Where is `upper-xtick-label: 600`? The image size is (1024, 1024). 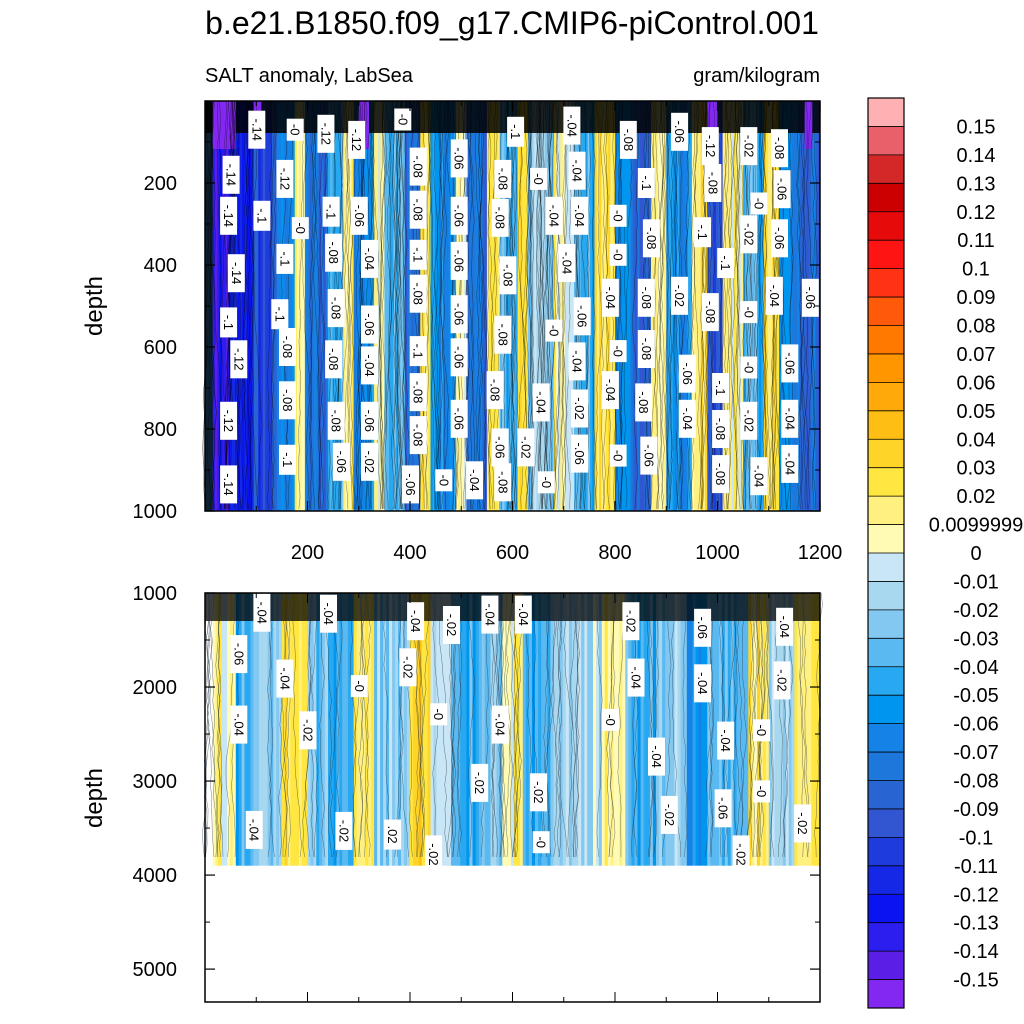 upper-xtick-label: 600 is located at coordinates (512, 553).